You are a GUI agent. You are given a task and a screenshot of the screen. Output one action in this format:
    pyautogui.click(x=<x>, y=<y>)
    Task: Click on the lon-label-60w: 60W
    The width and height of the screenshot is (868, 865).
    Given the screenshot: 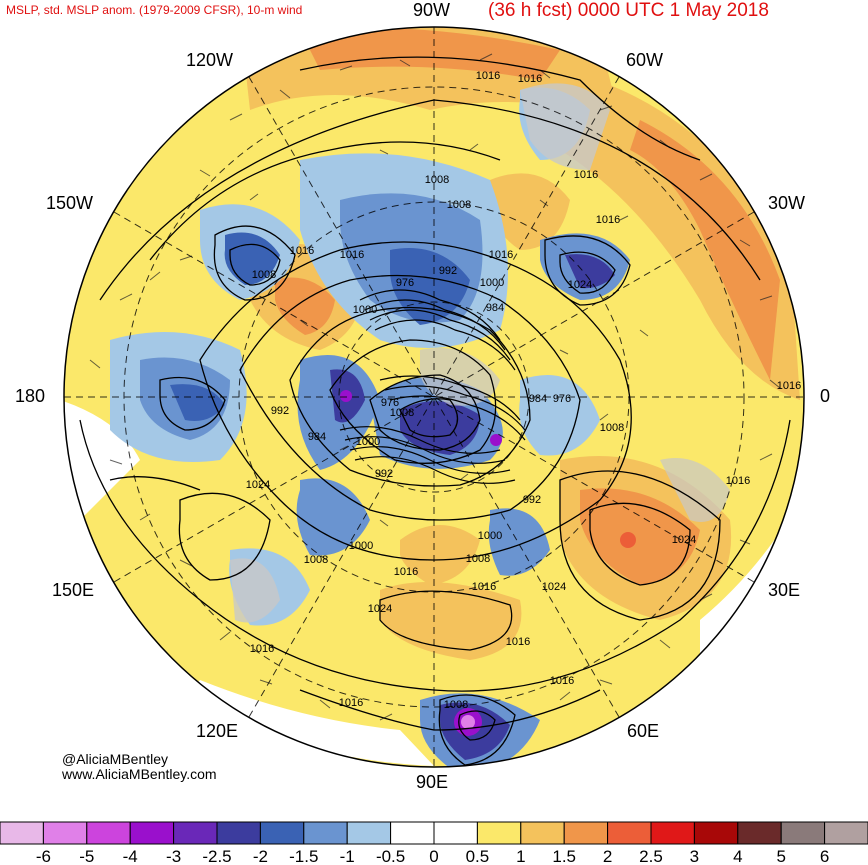 What is the action you would take?
    pyautogui.click(x=645, y=60)
    